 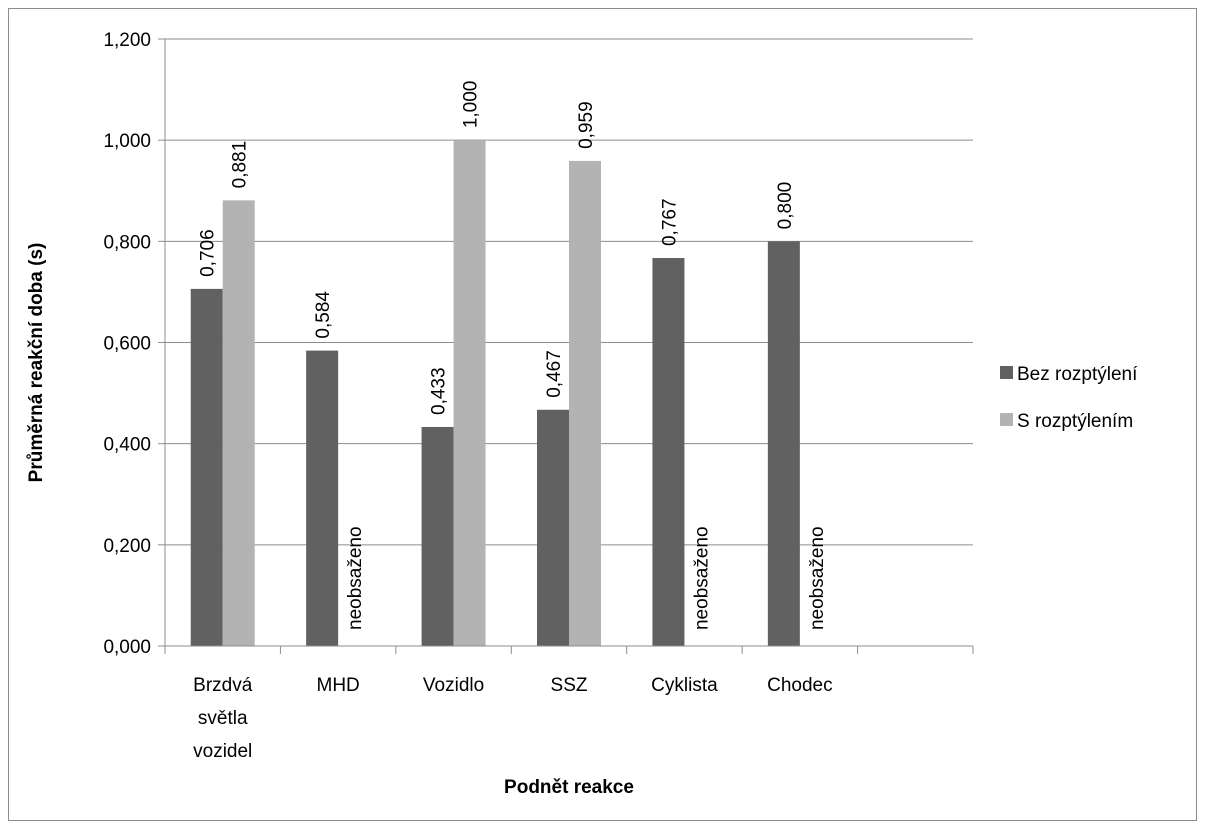 I want to click on data-label: 0,881, so click(x=240, y=165).